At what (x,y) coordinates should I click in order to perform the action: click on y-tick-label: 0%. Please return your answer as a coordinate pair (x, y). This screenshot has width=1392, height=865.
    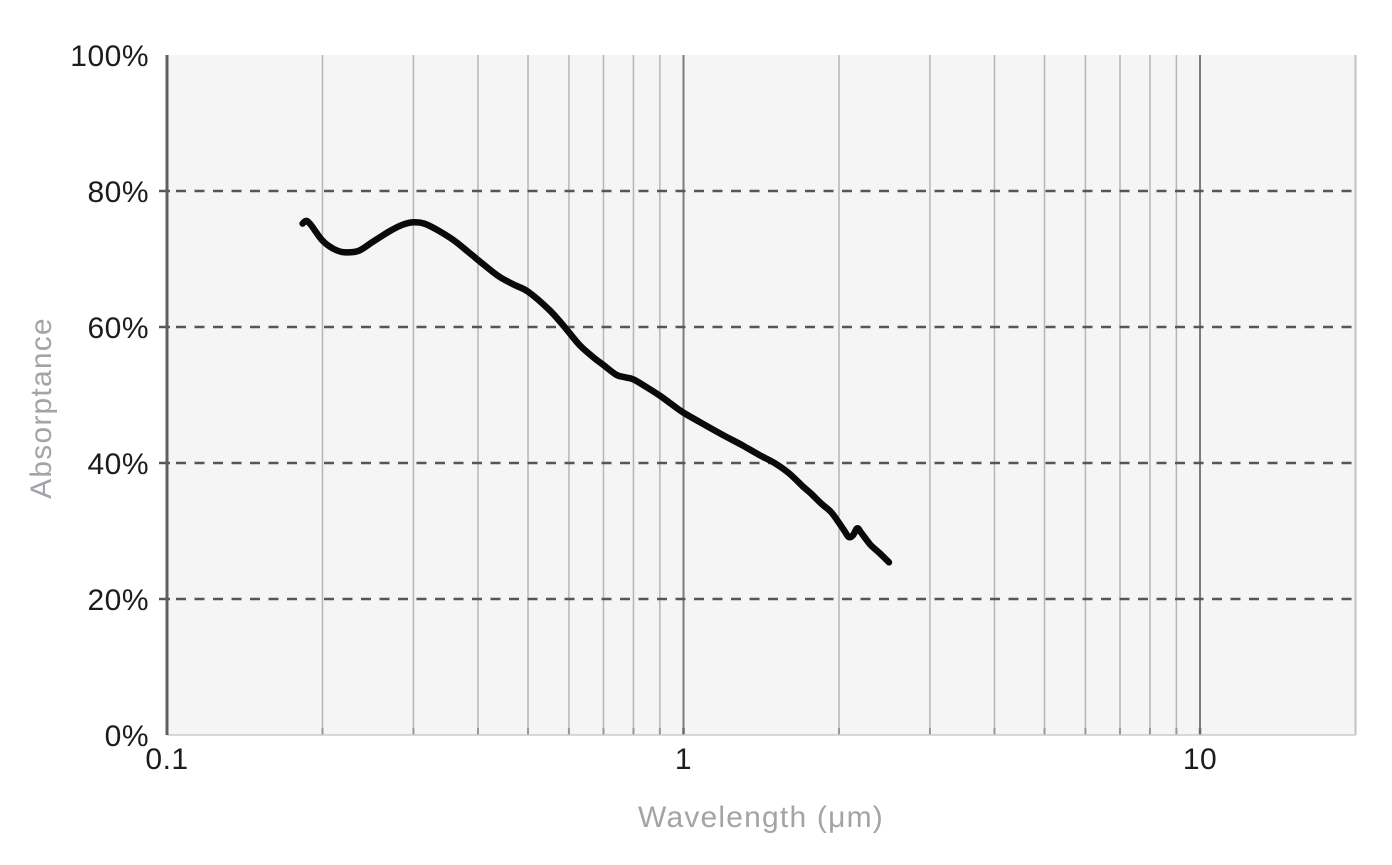
    Looking at the image, I should click on (127, 736).